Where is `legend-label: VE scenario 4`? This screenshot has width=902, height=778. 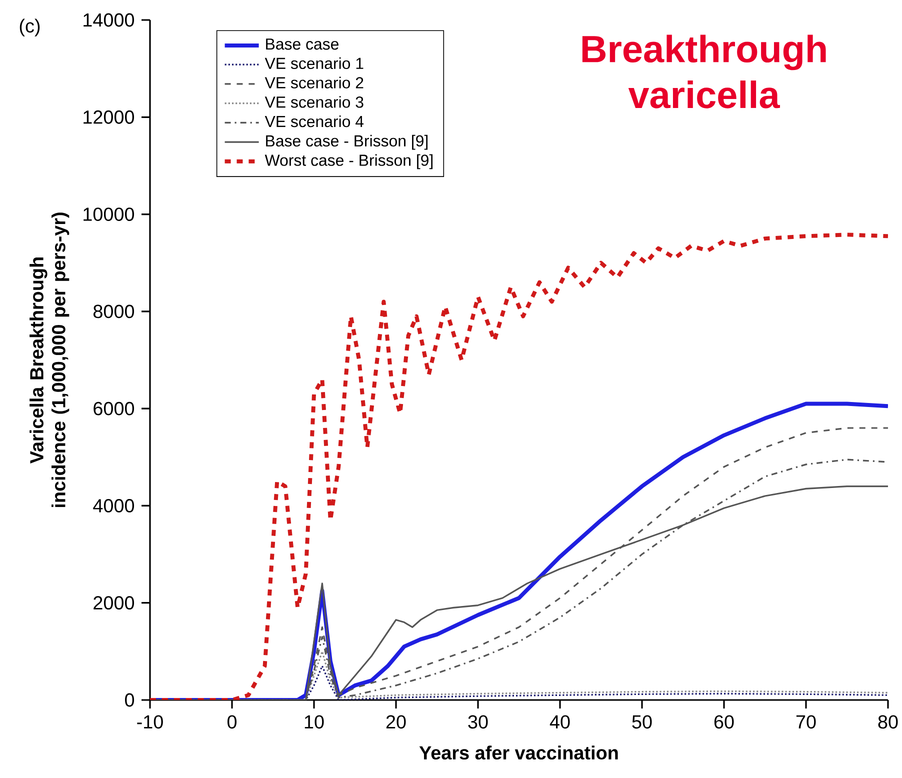 legend-label: VE scenario 4 is located at coordinates (314, 121).